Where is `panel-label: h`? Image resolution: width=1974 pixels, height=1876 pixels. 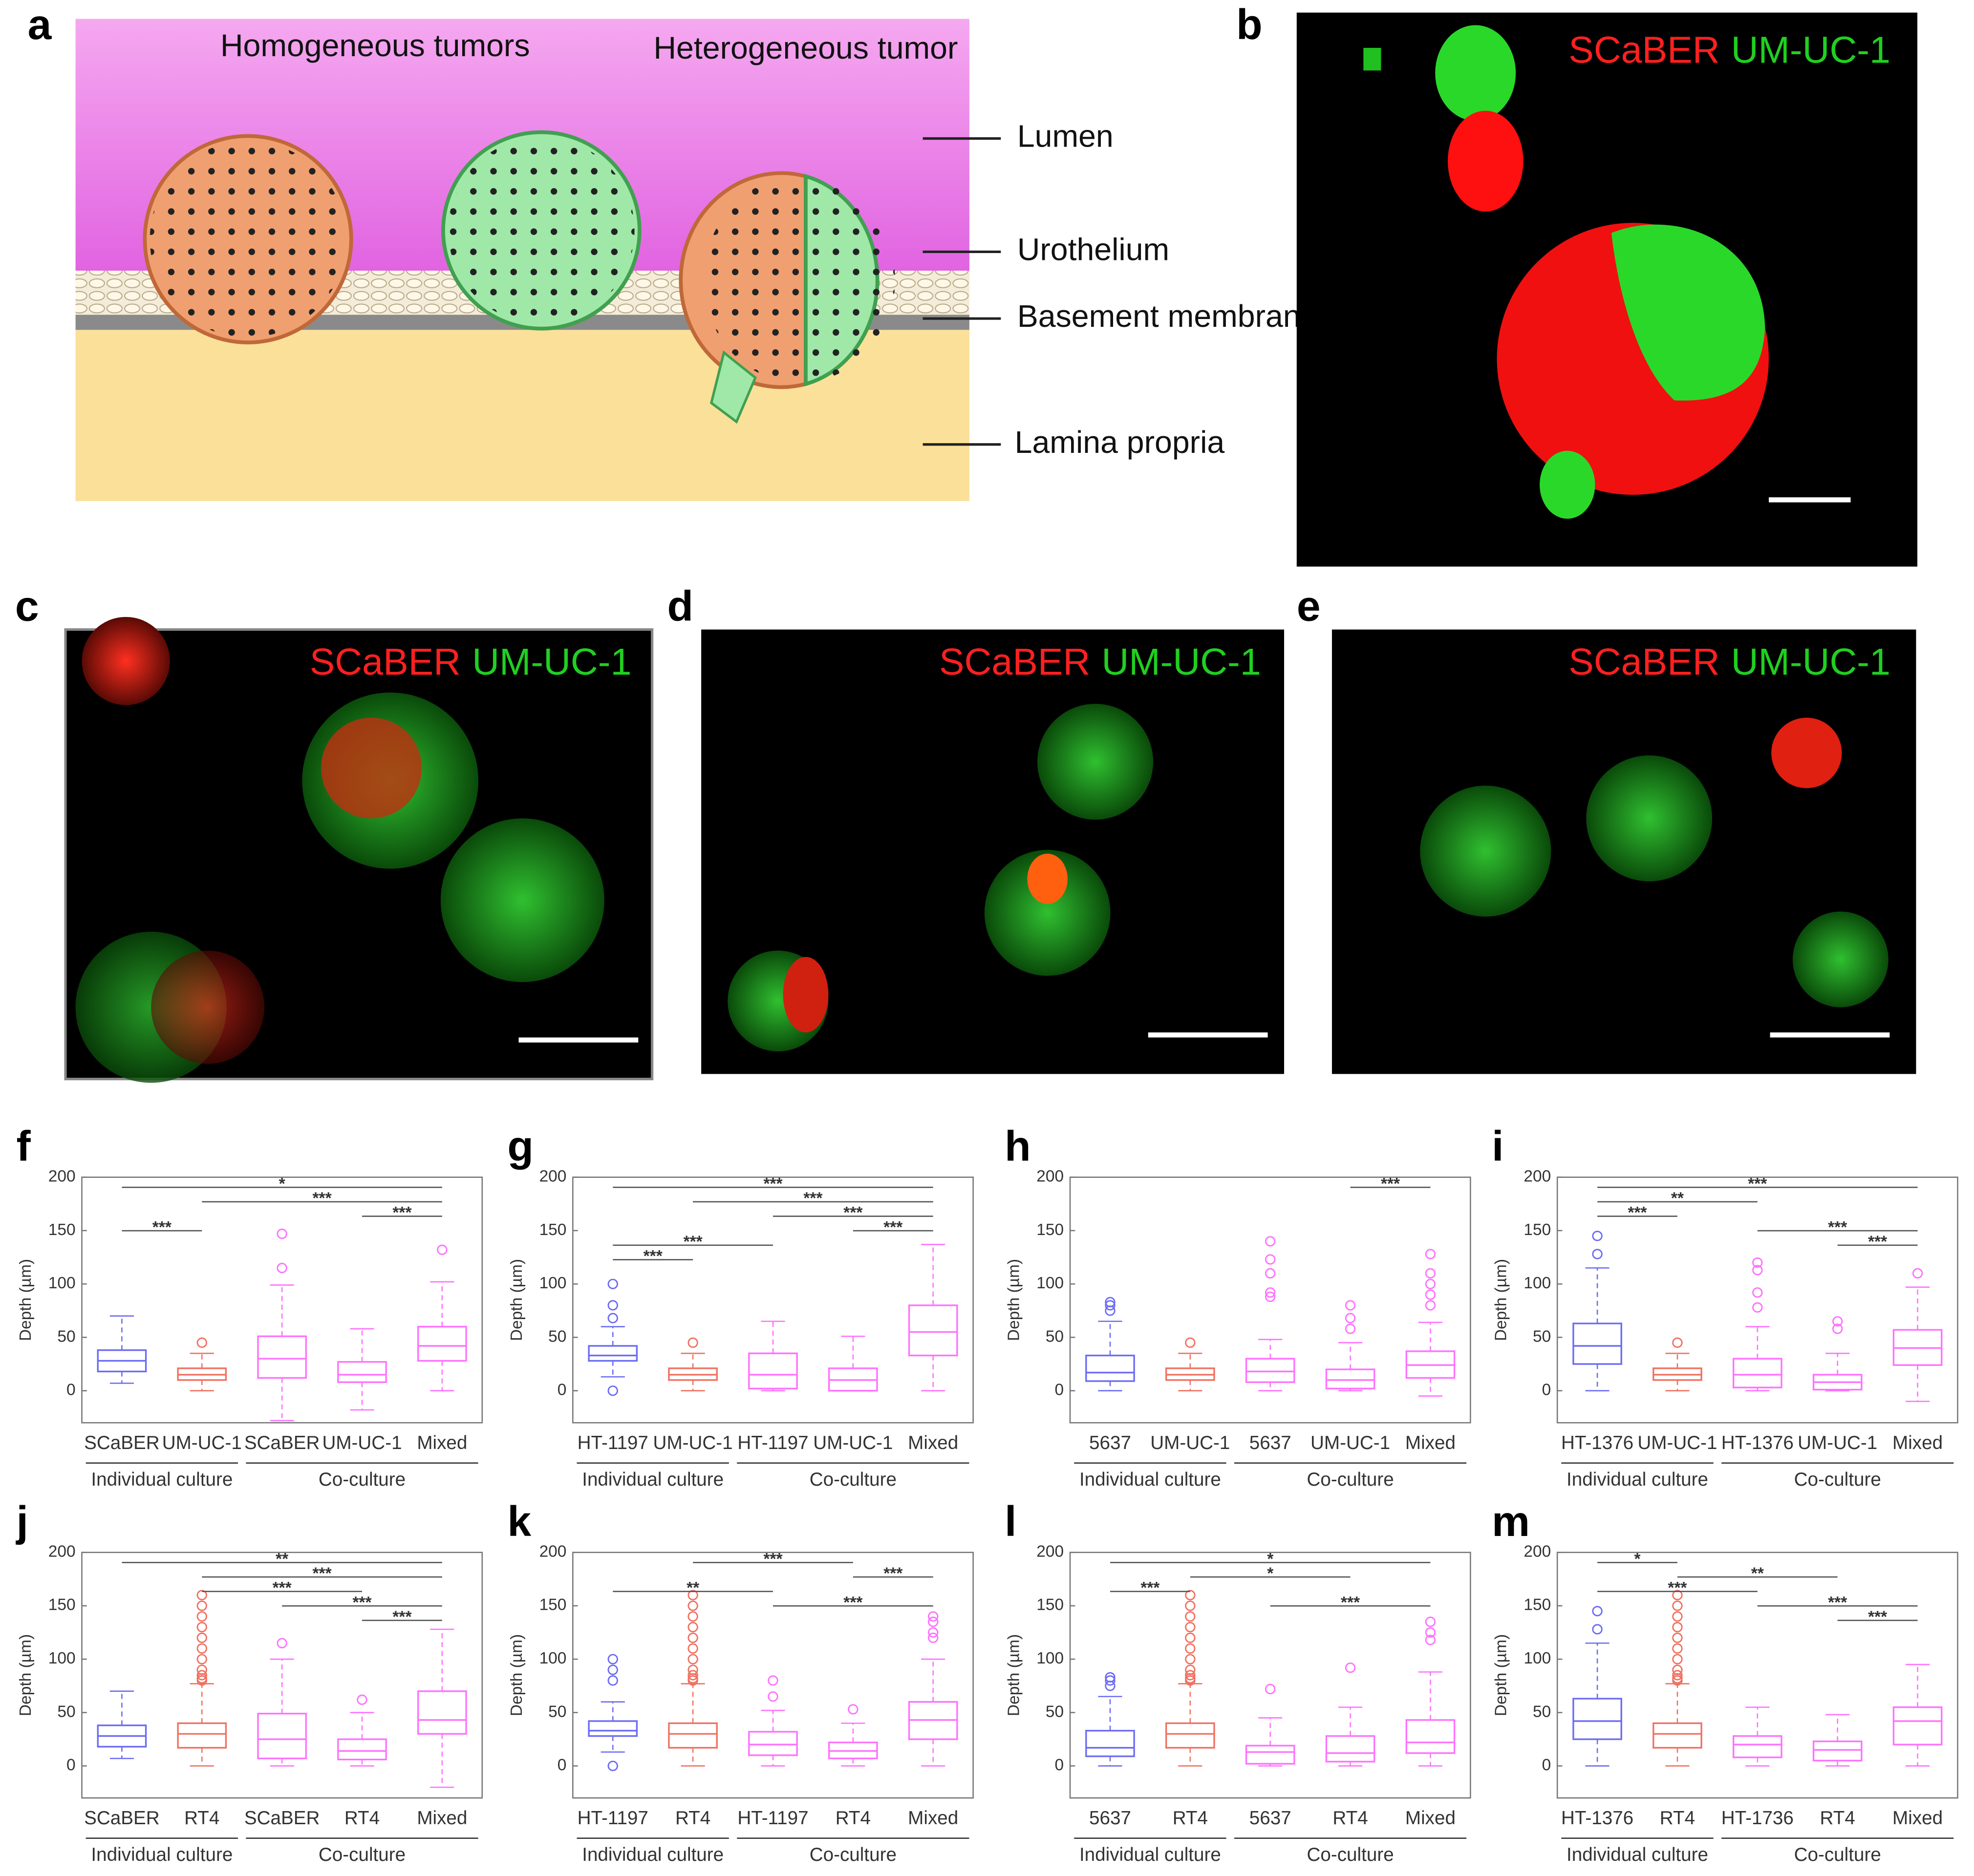
panel-label: h is located at coordinates (1018, 1146).